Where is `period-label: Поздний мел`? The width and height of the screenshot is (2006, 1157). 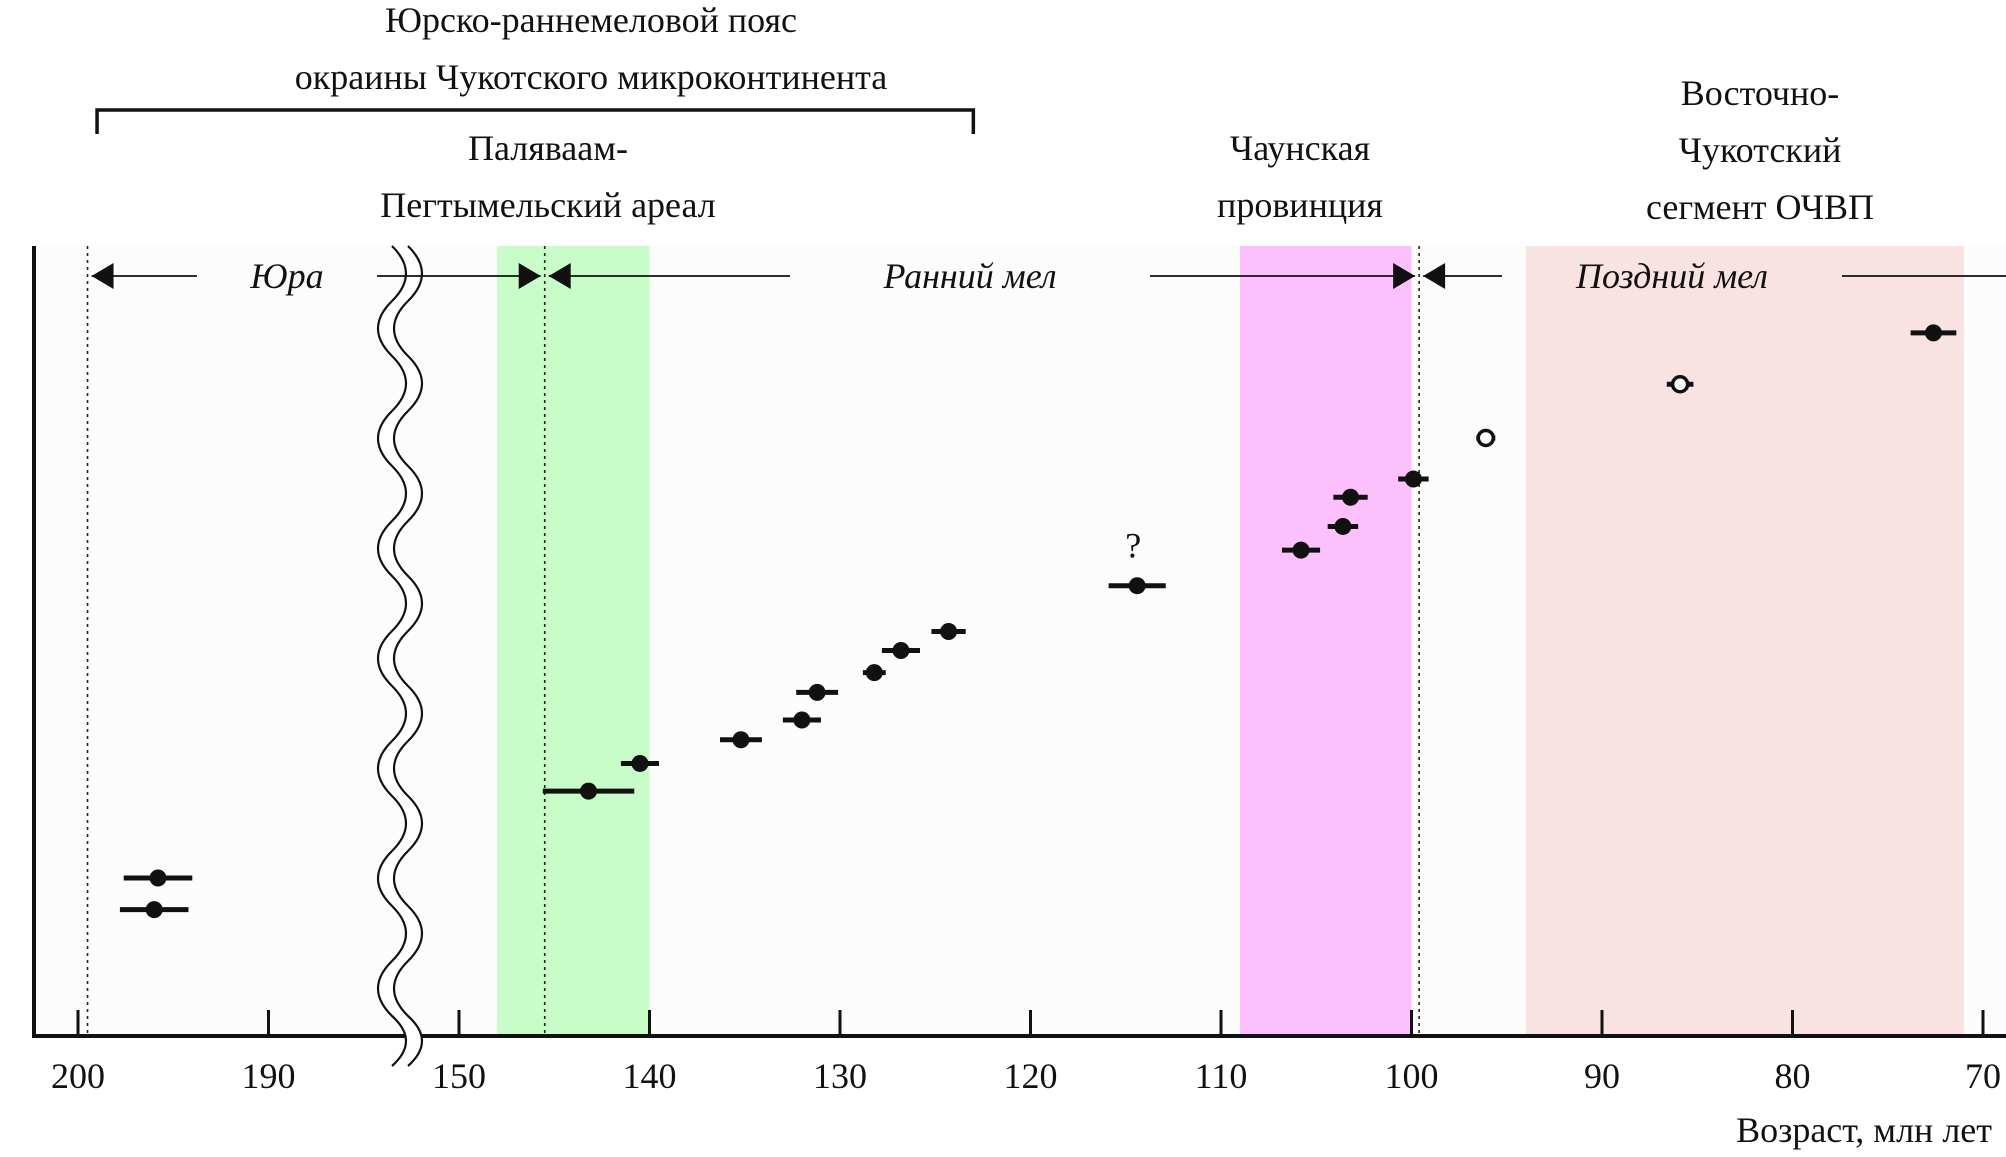
period-label: Поздний мел is located at coordinates (1671, 276).